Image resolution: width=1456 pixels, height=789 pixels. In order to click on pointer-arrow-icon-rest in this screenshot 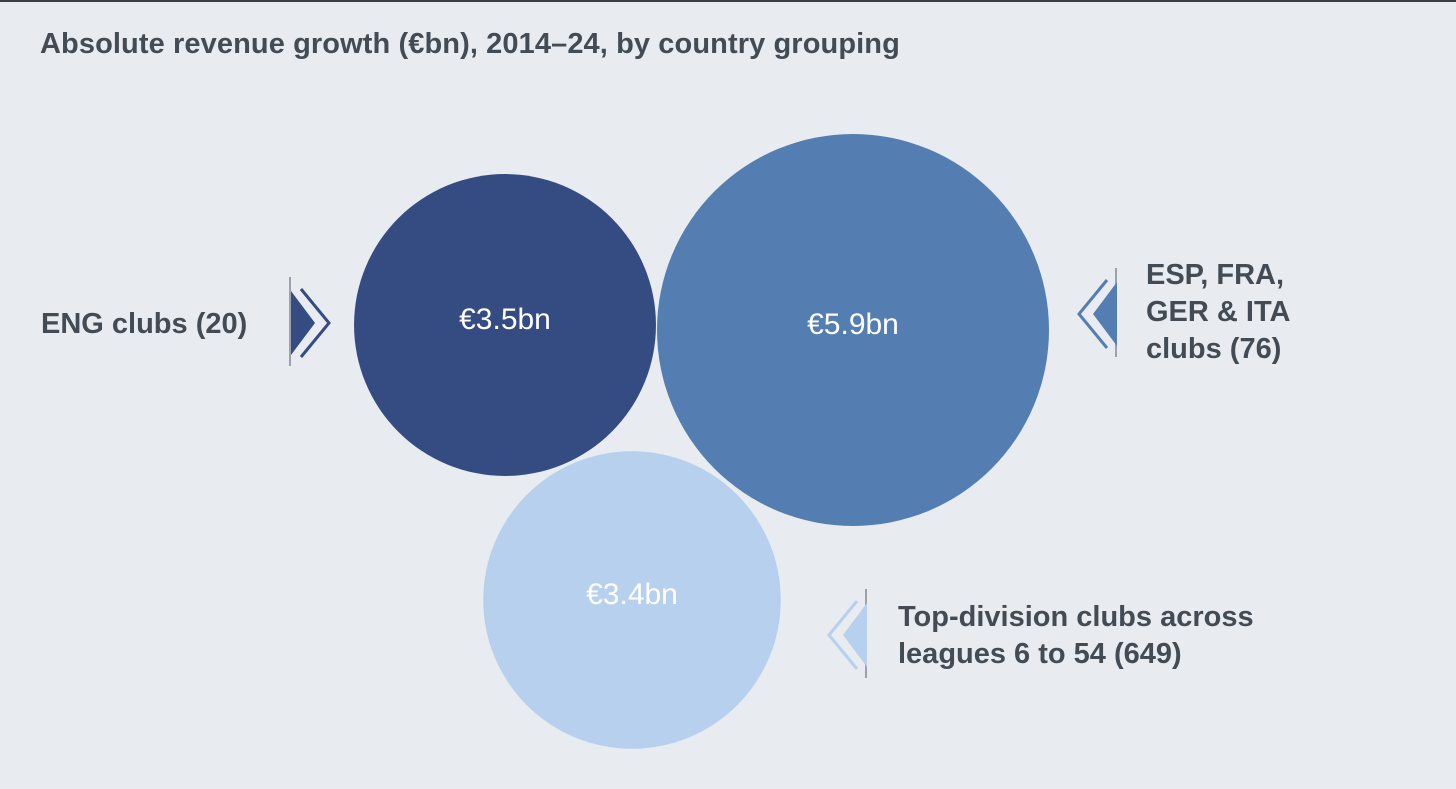, I will do `click(847, 633)`.